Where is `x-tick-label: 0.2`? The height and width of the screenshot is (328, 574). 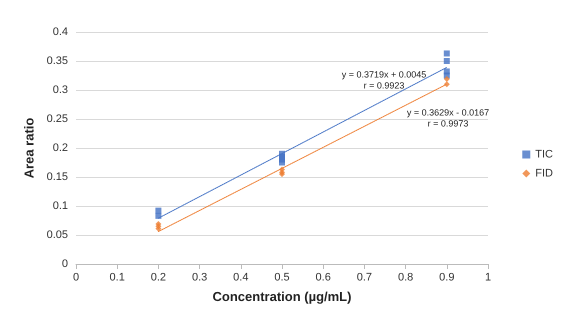 x-tick-label: 0.2 is located at coordinates (158, 278).